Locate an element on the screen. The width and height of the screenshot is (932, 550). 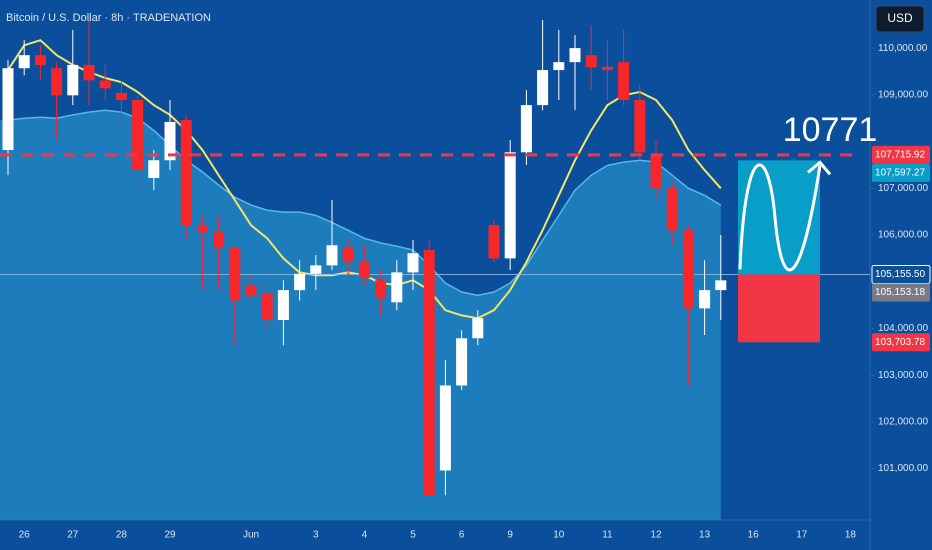
x-tick-label: 18 is located at coordinates (851, 535).